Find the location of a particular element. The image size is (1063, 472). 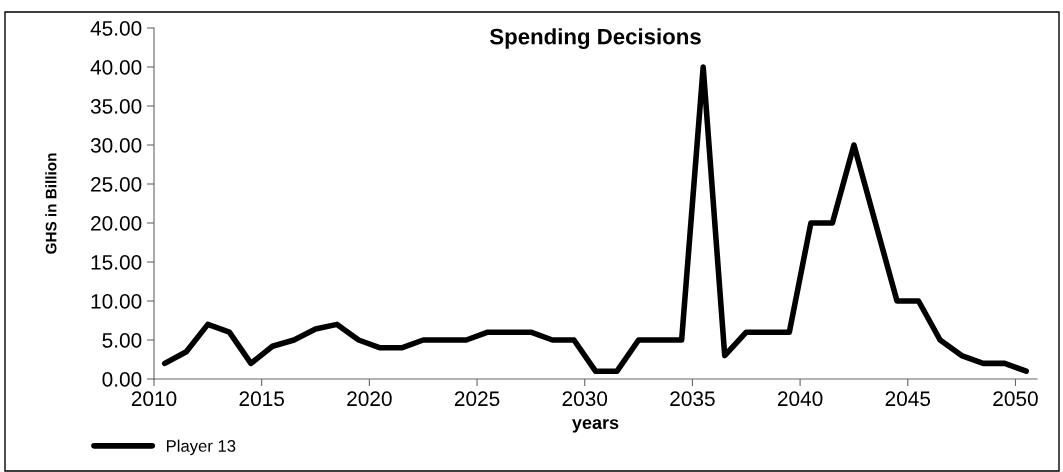

y-axis-title: GHS in Billion is located at coordinates (51, 203).